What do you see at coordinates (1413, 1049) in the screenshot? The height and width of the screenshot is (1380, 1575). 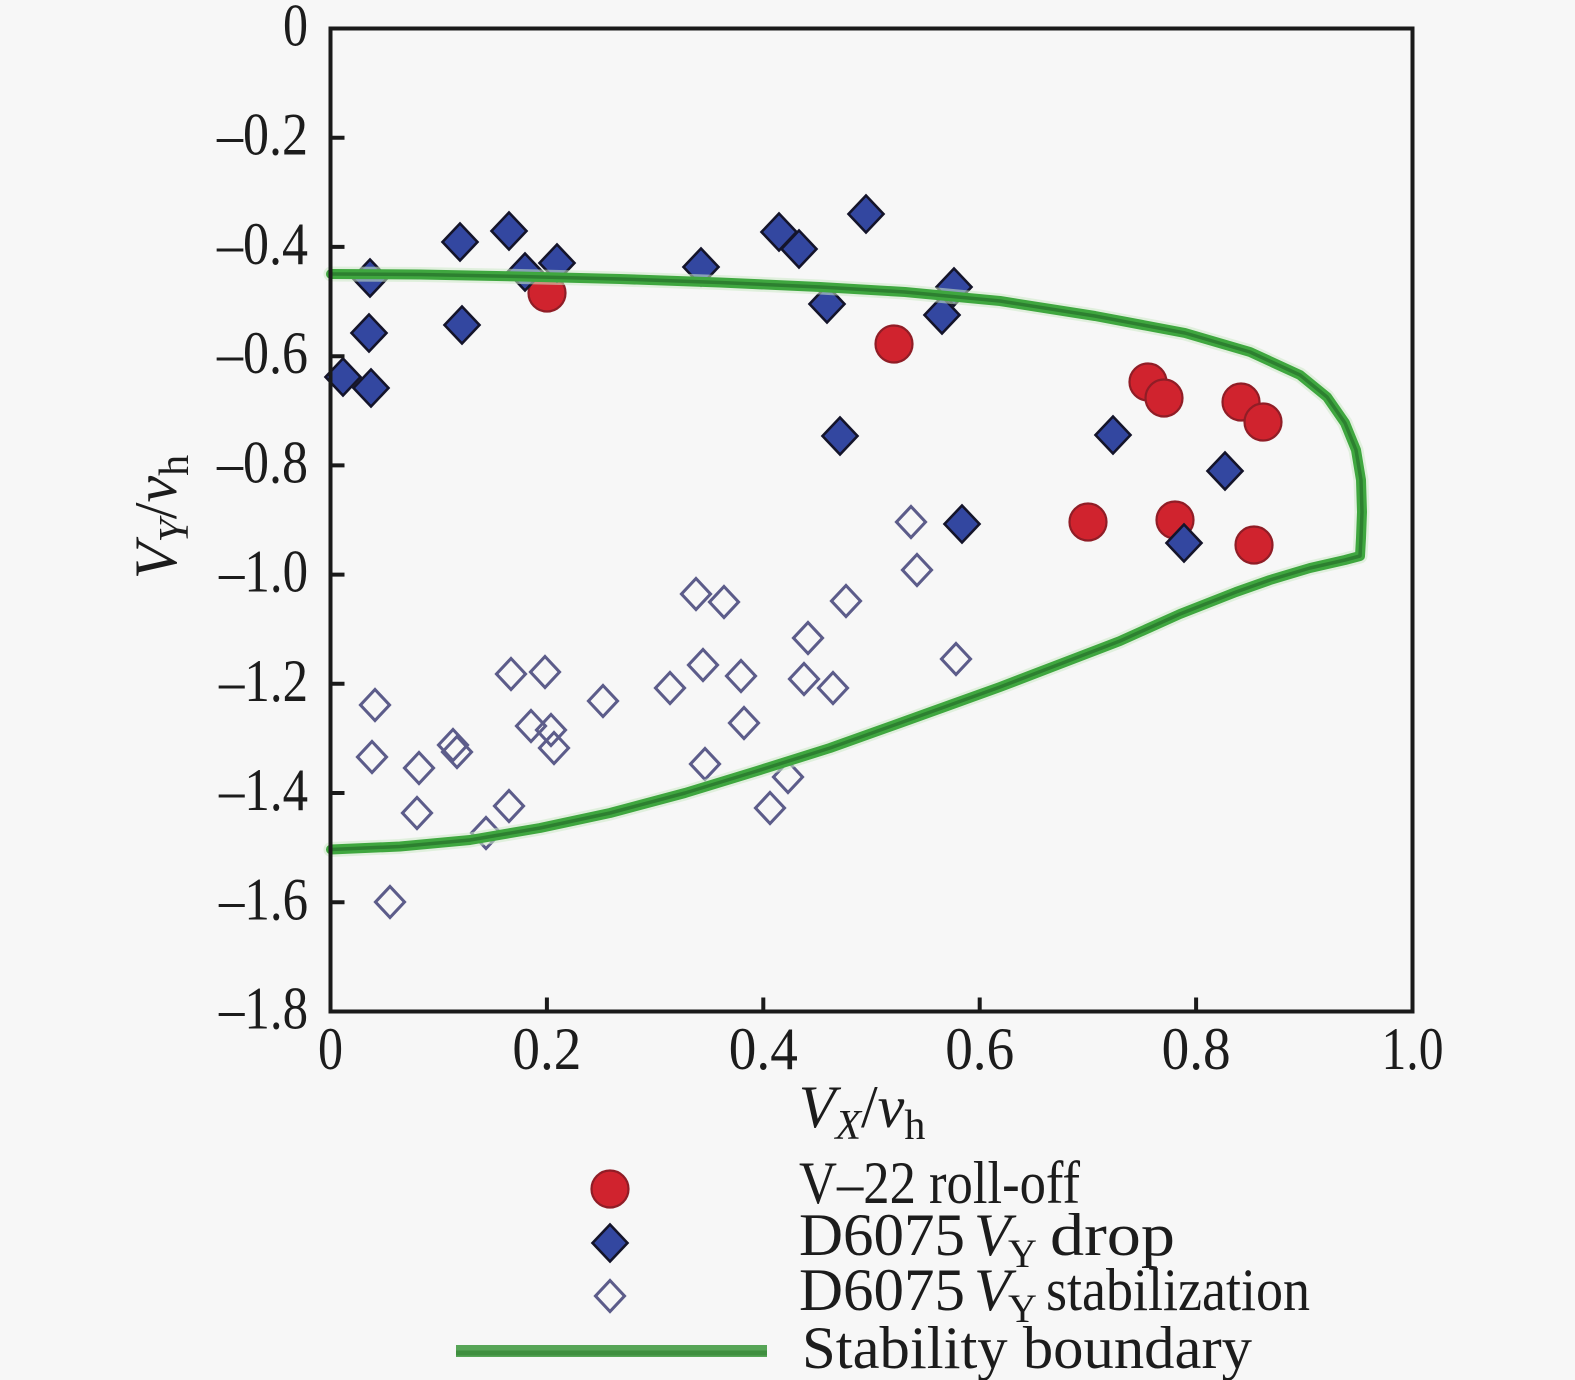 I see `svg-text: 1.0` at bounding box center [1413, 1049].